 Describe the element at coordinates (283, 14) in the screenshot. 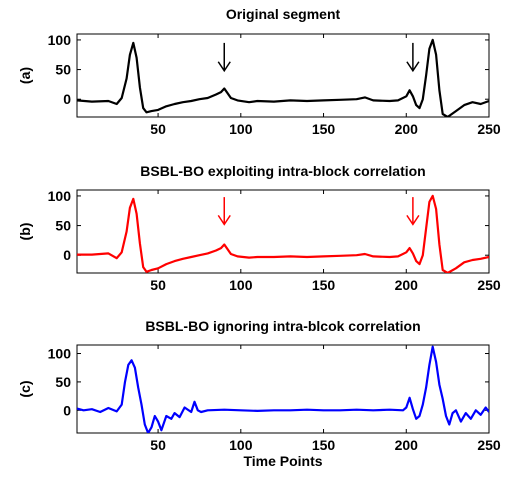

I see `chart-title: Original segment` at that location.